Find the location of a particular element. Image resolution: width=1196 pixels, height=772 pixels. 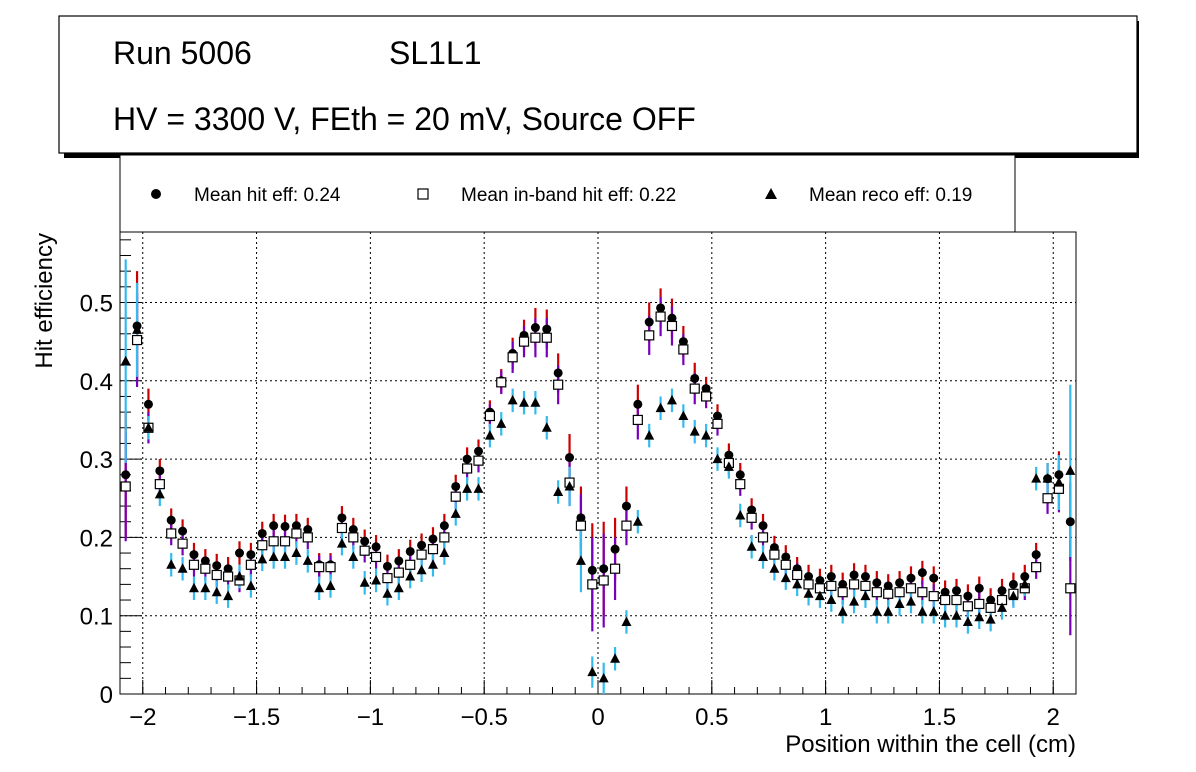

legend-label-hit: Mean hit eff: 0.24 is located at coordinates (267, 195).